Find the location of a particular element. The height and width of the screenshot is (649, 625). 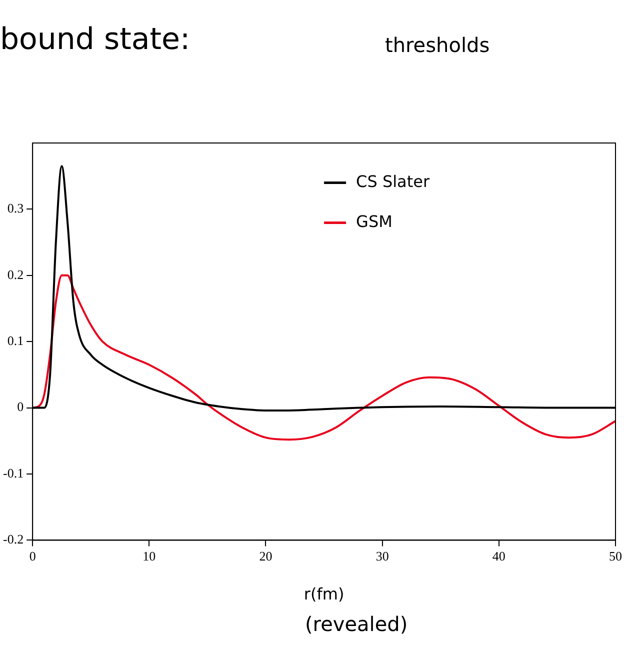

y-tick-label: -0.2 is located at coordinates (13, 539).